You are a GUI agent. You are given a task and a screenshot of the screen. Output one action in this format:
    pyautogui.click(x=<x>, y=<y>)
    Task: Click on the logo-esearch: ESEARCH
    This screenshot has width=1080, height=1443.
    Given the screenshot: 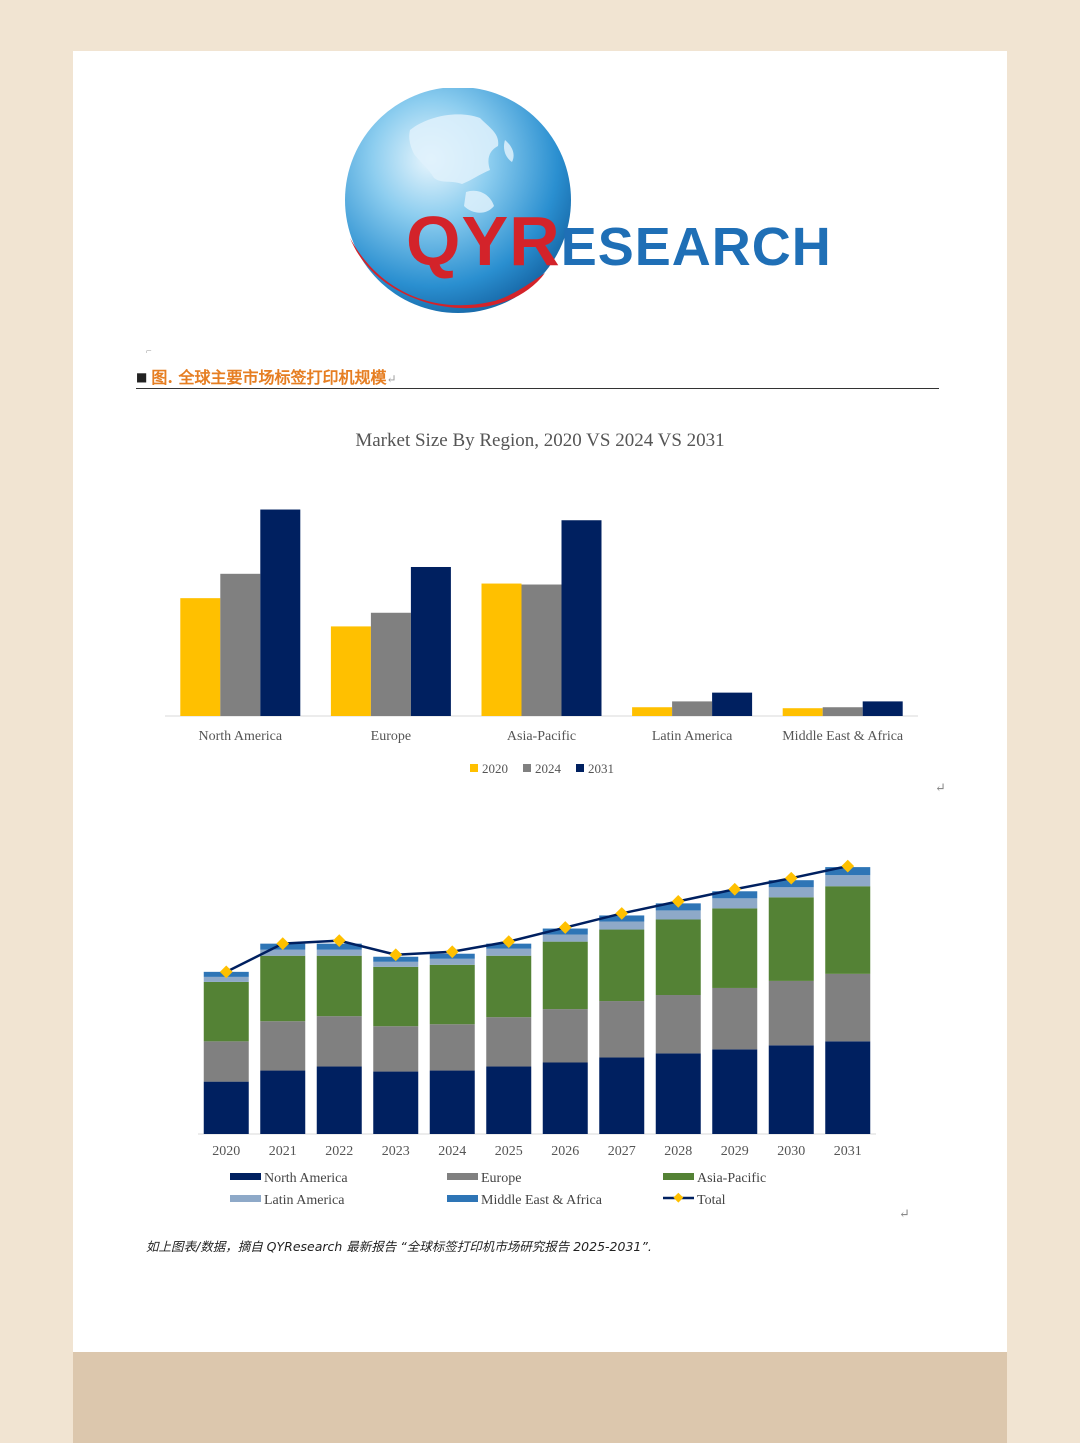 What is the action you would take?
    pyautogui.click(x=696, y=247)
    